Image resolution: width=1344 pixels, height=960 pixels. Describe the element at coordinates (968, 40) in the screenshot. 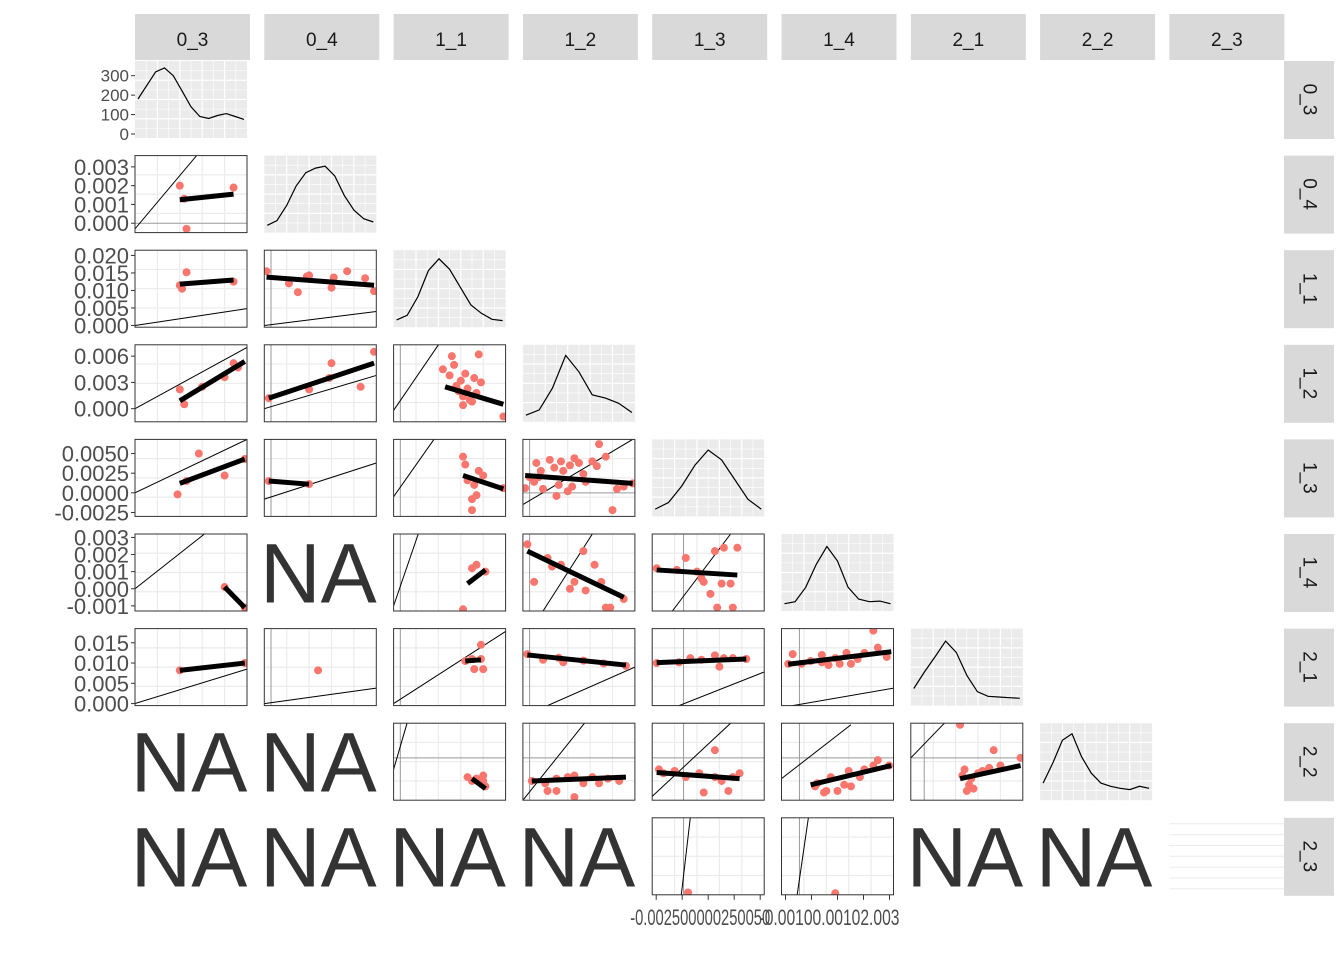

I see `column-strip-label: 2_1` at that location.